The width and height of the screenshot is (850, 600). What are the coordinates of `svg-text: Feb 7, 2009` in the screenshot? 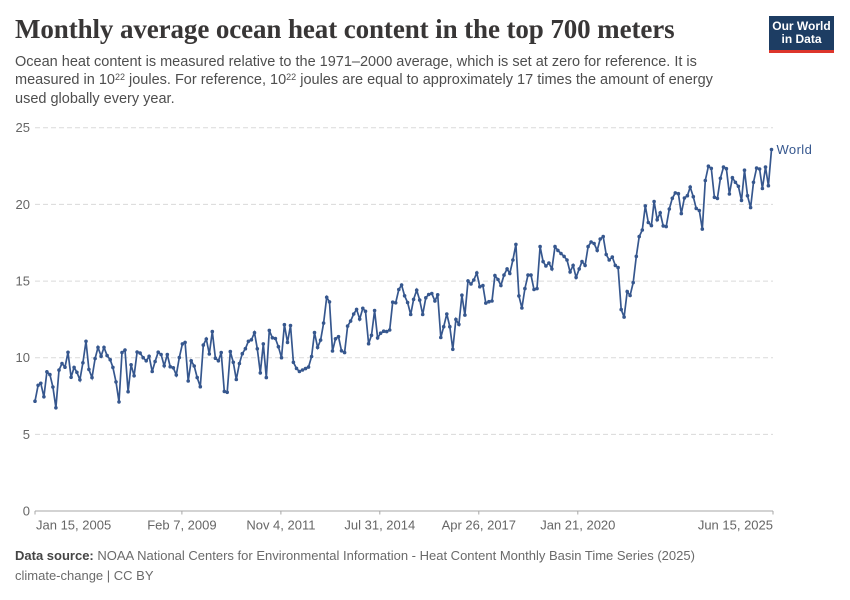 It's located at (181, 525).